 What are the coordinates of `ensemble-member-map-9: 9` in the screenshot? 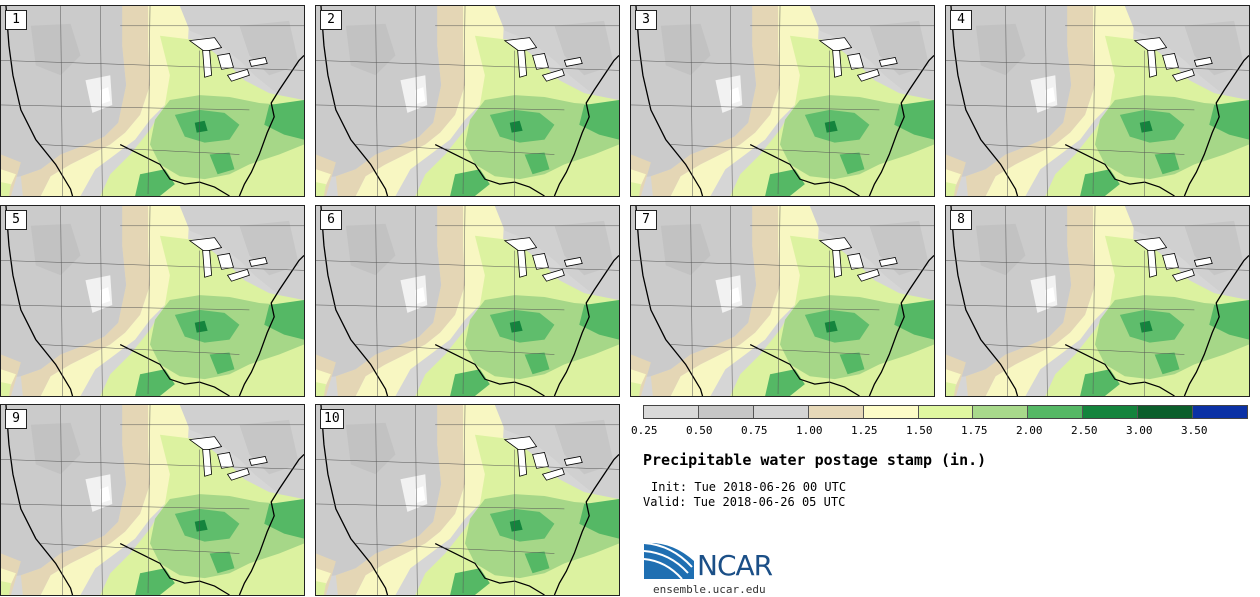 It's located at (152, 500).